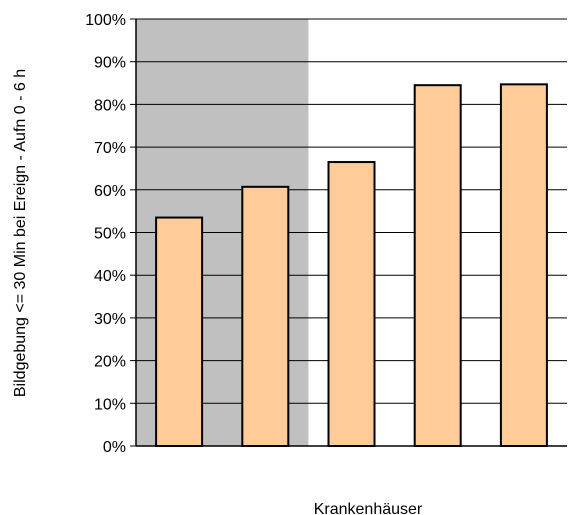 This screenshot has height=515, width=583. I want to click on y-tick-label: 50%, so click(110, 234).